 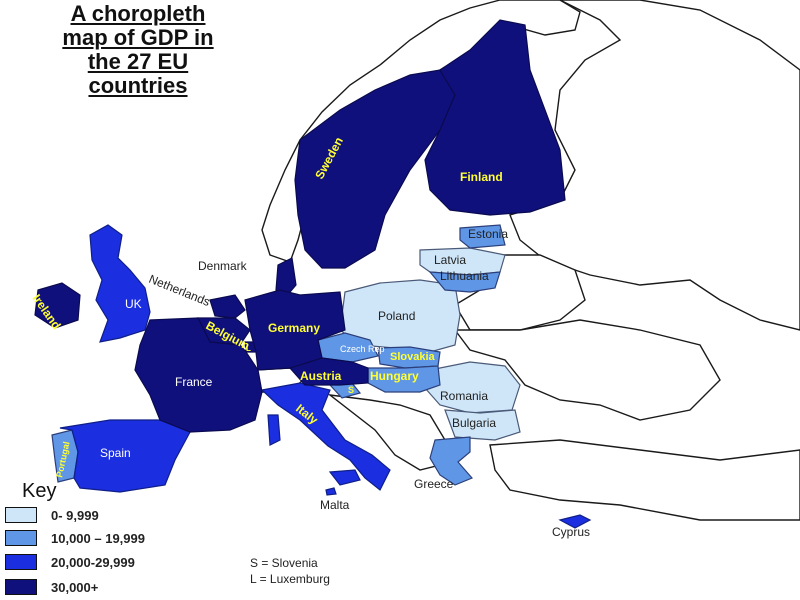 What do you see at coordinates (115, 453) in the screenshot?
I see `label-spain: Spain` at bounding box center [115, 453].